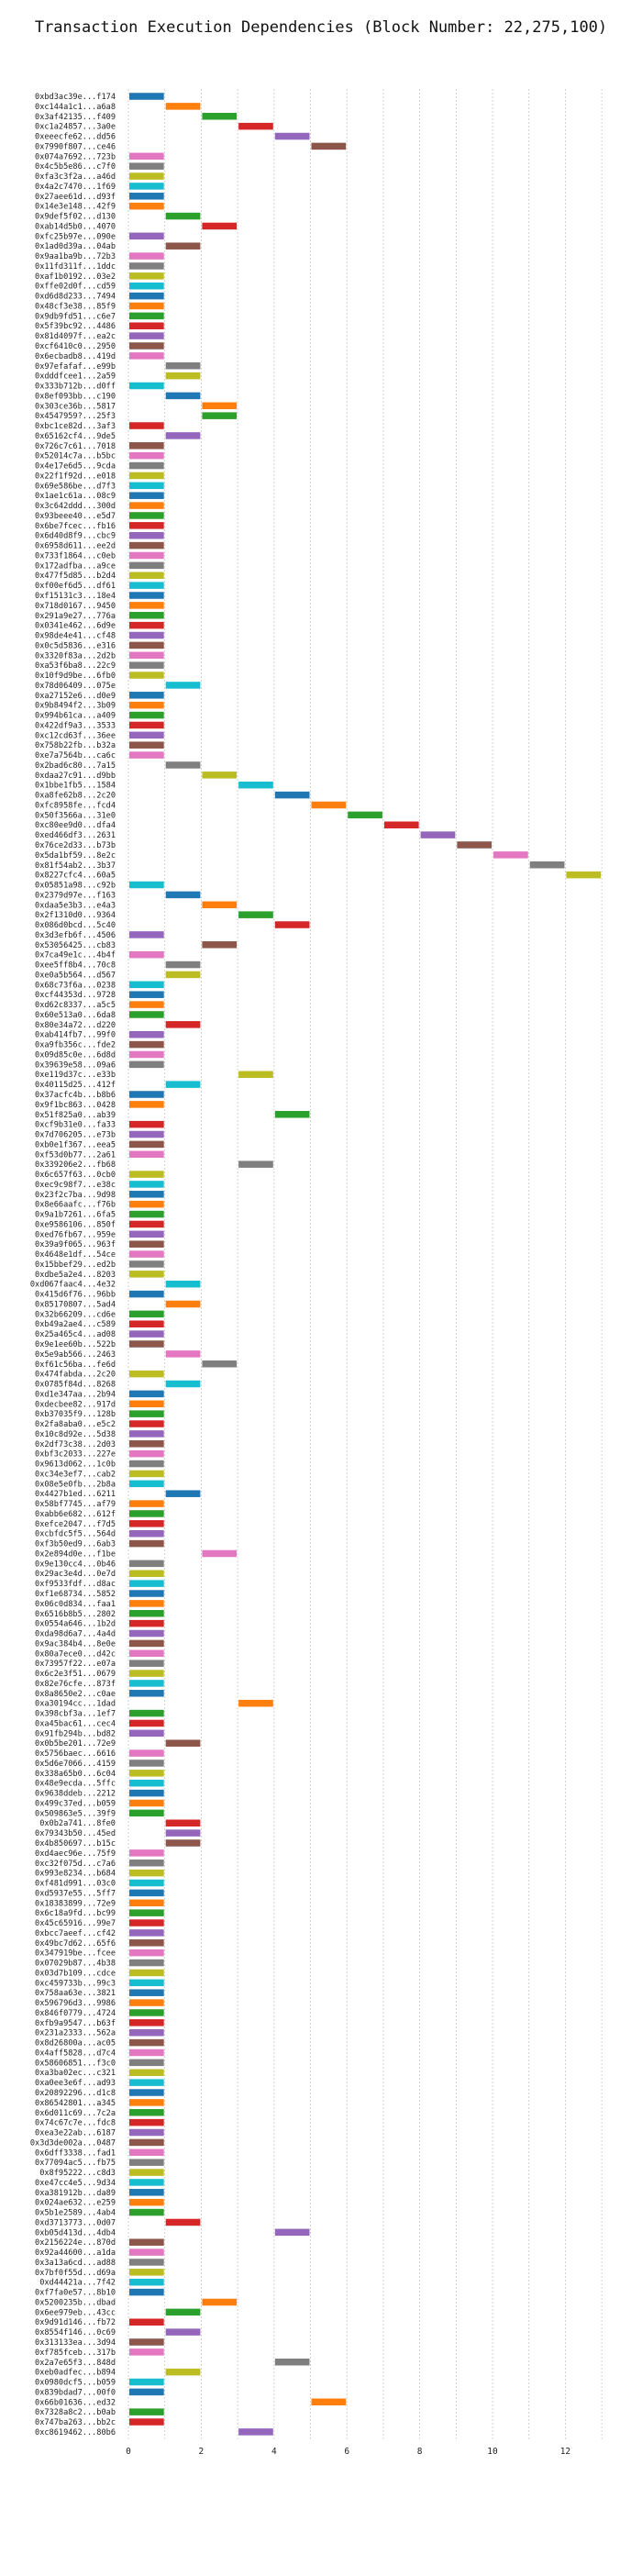 Image resolution: width=642 pixels, height=2576 pixels. I want to click on x-tick-label: 10, so click(492, 2452).